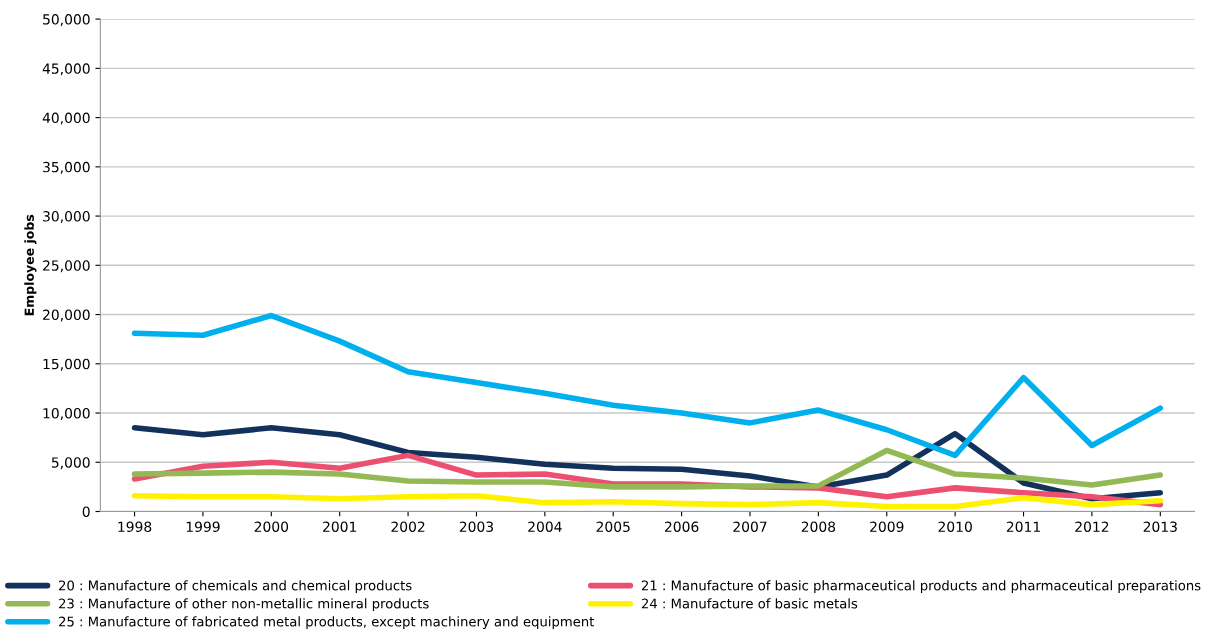 The width and height of the screenshot is (1209, 637). What do you see at coordinates (887, 526) in the screenshot?
I see `x-tick-label: 2009` at bounding box center [887, 526].